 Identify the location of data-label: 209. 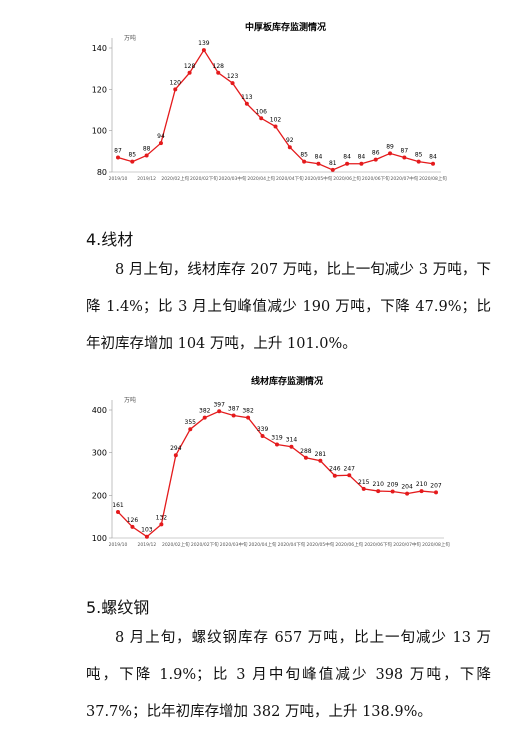
(393, 484).